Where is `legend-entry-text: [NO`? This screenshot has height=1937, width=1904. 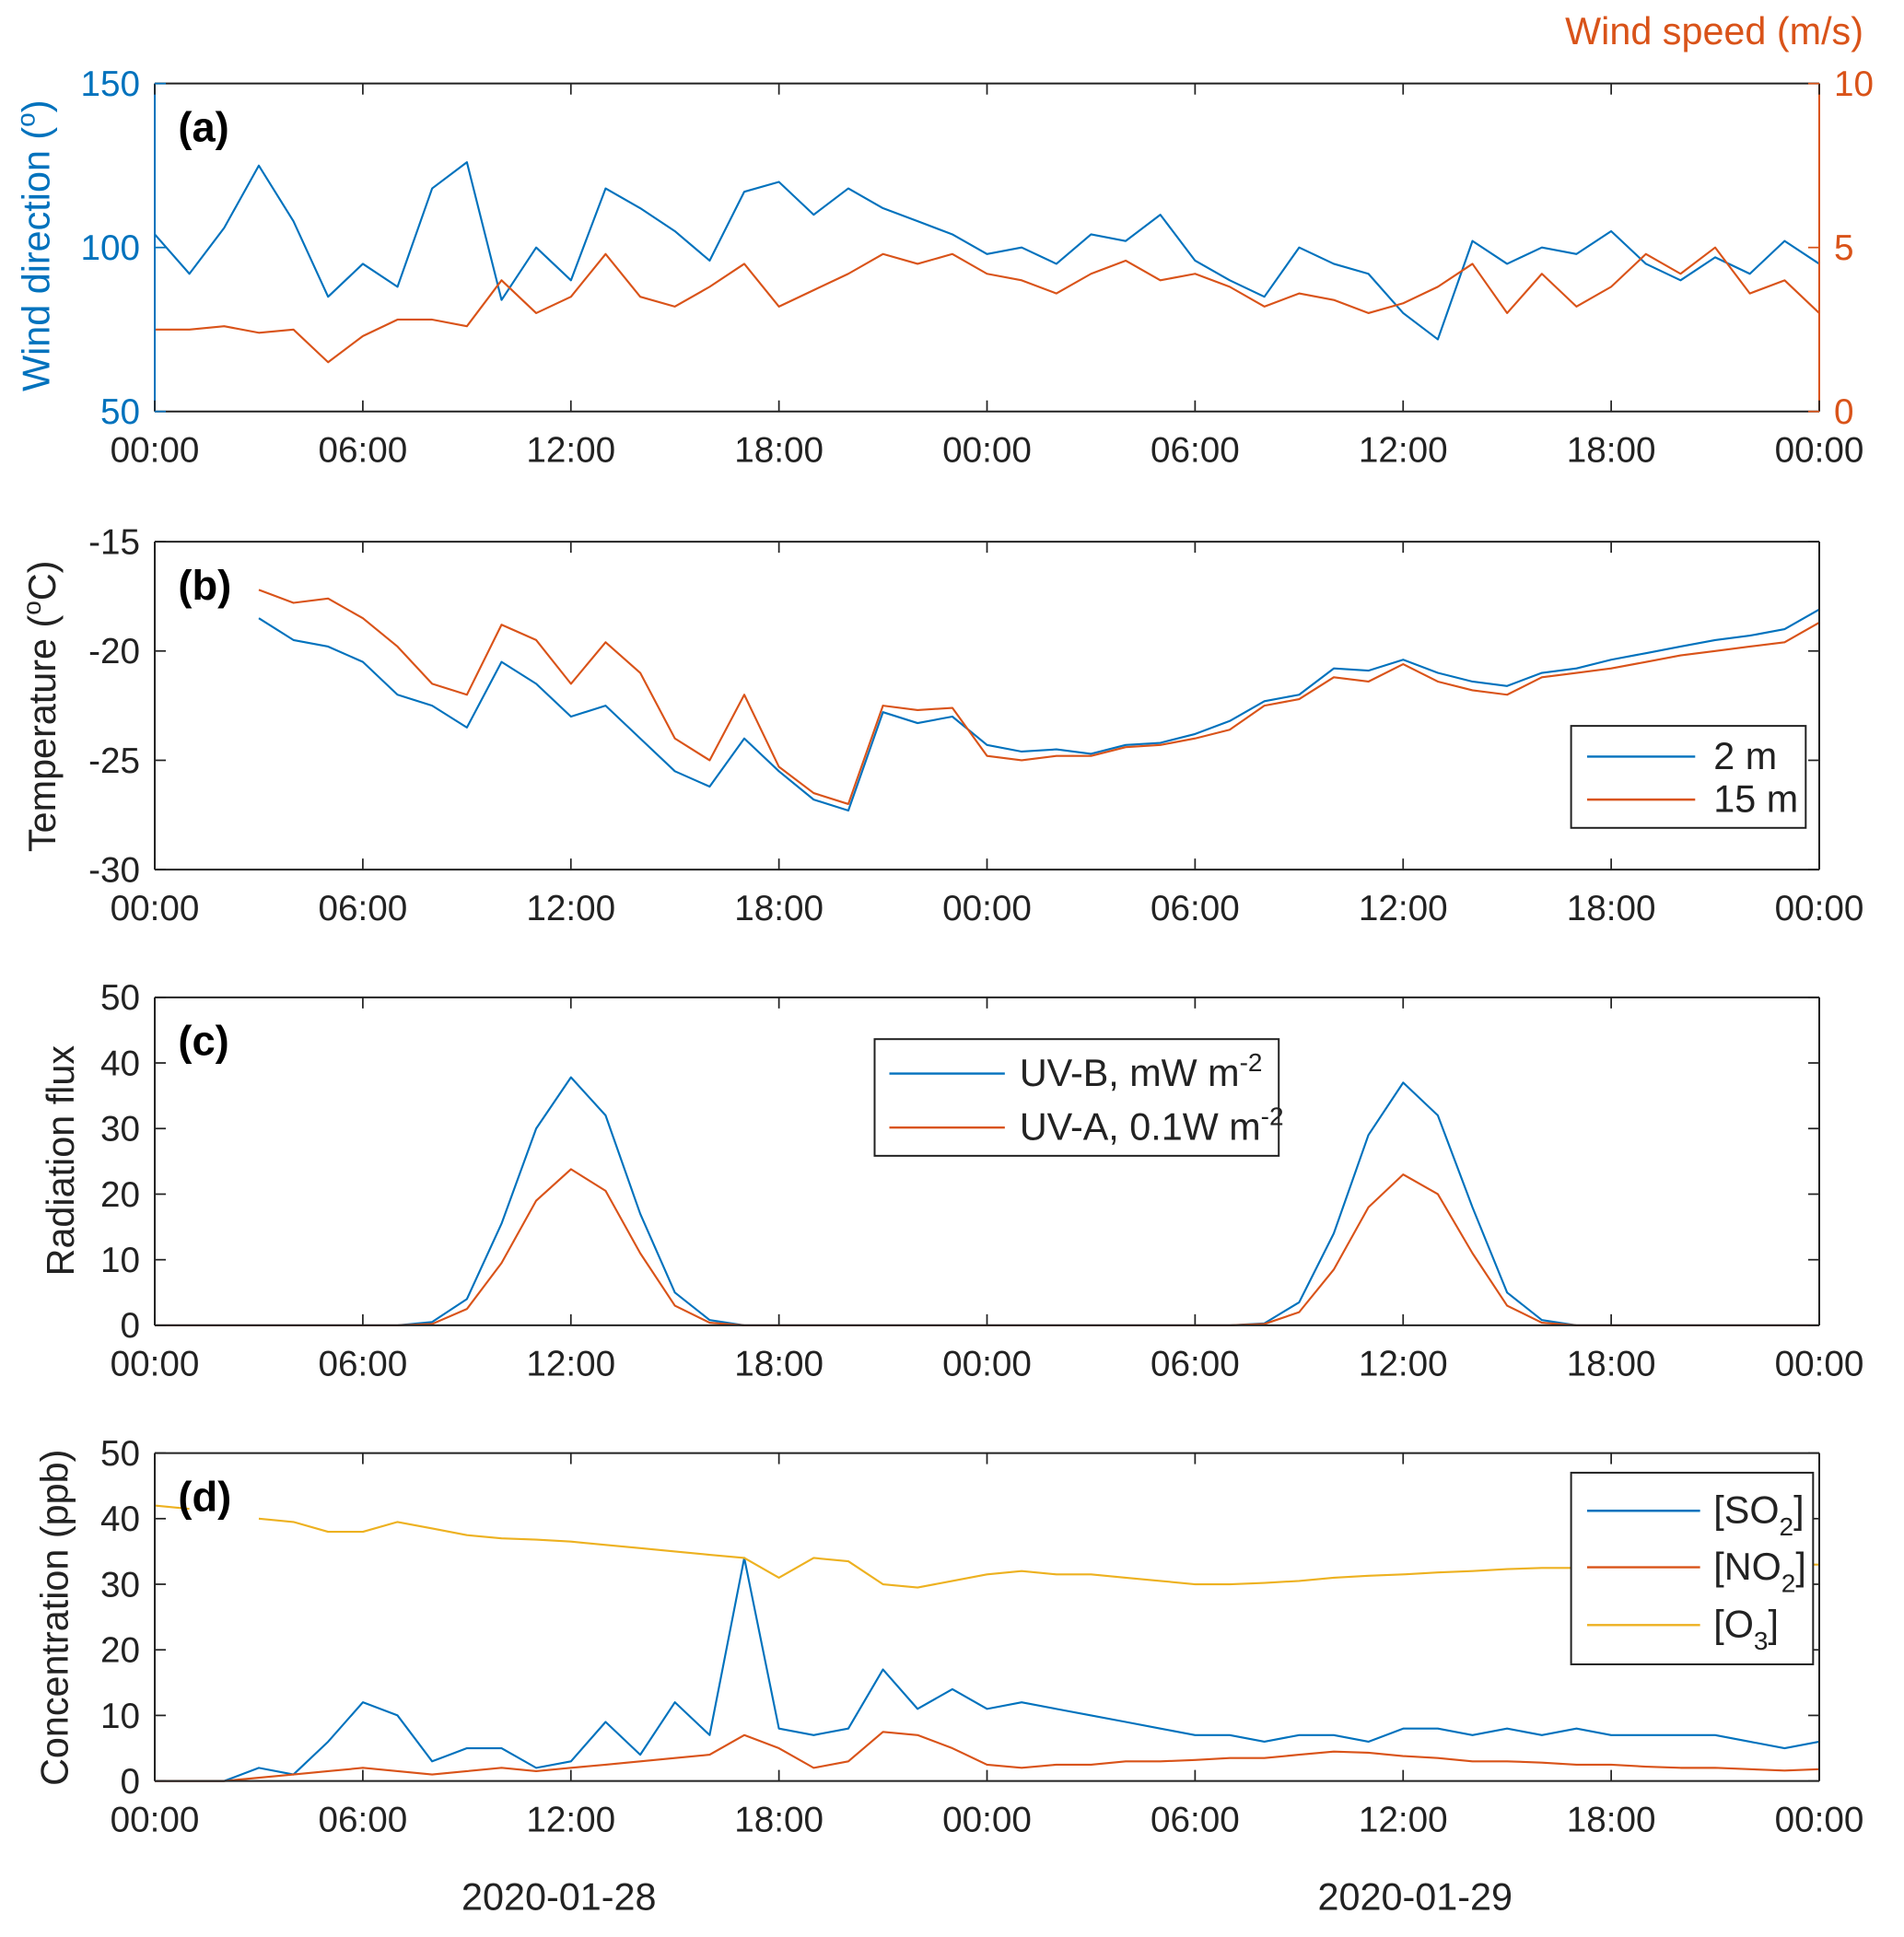
legend-entry-text: [NO is located at coordinates (1747, 1567).